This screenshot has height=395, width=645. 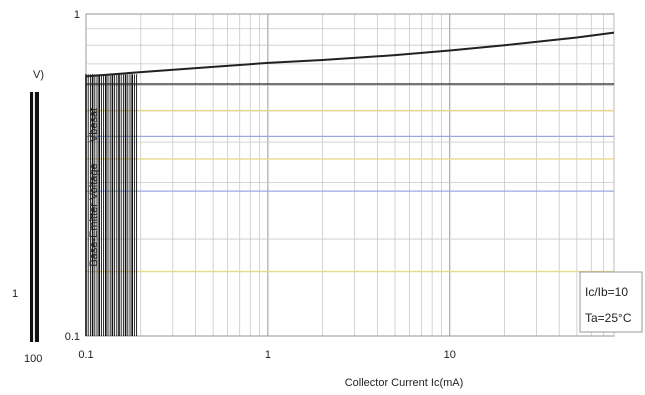 I want to click on y-tick-label: 0.1, so click(x=72, y=337).